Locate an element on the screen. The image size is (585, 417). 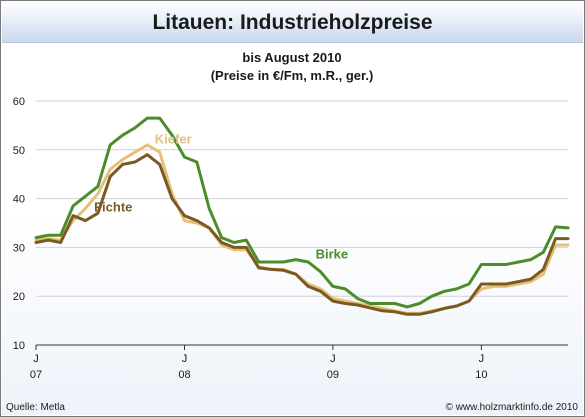
series-label-birke: Birke is located at coordinates (332, 254).